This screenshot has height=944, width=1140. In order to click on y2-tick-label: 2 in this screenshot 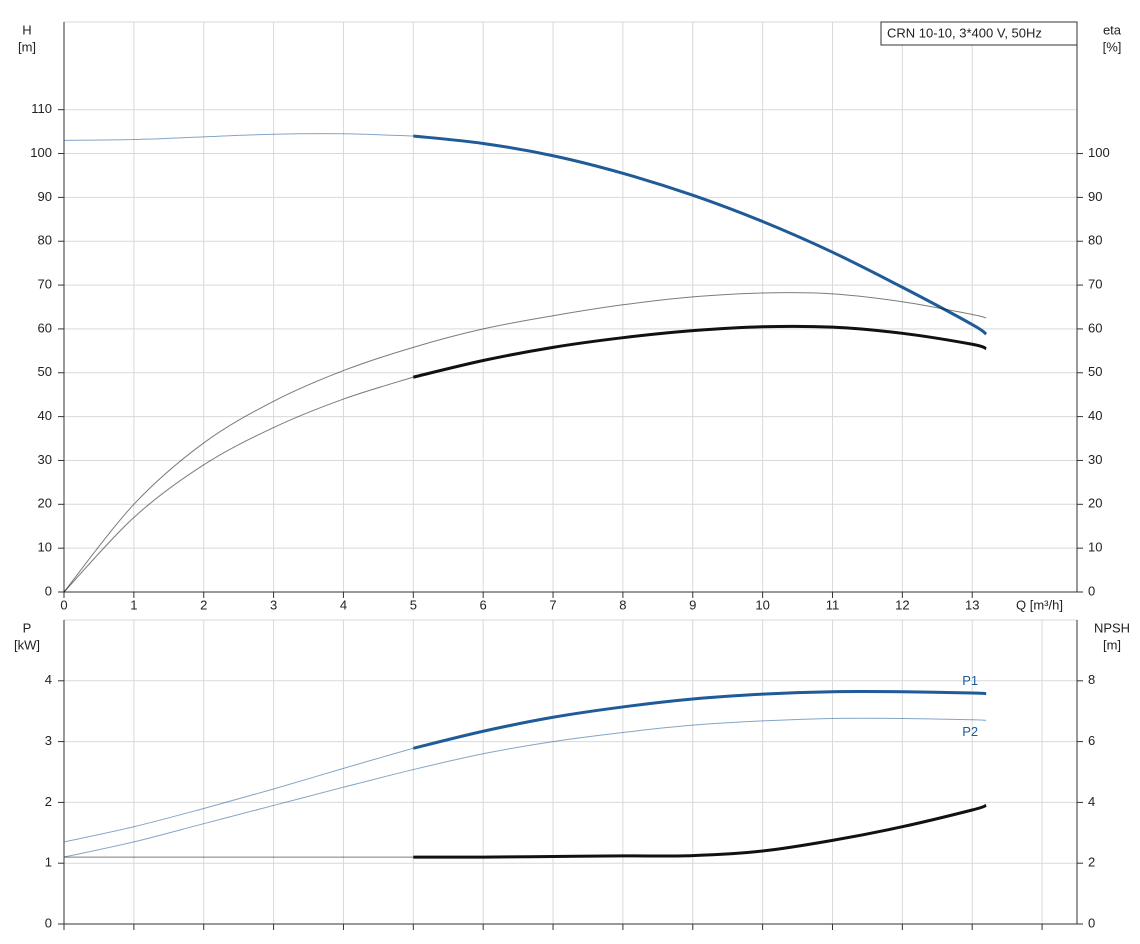, I will do `click(1091, 862)`.